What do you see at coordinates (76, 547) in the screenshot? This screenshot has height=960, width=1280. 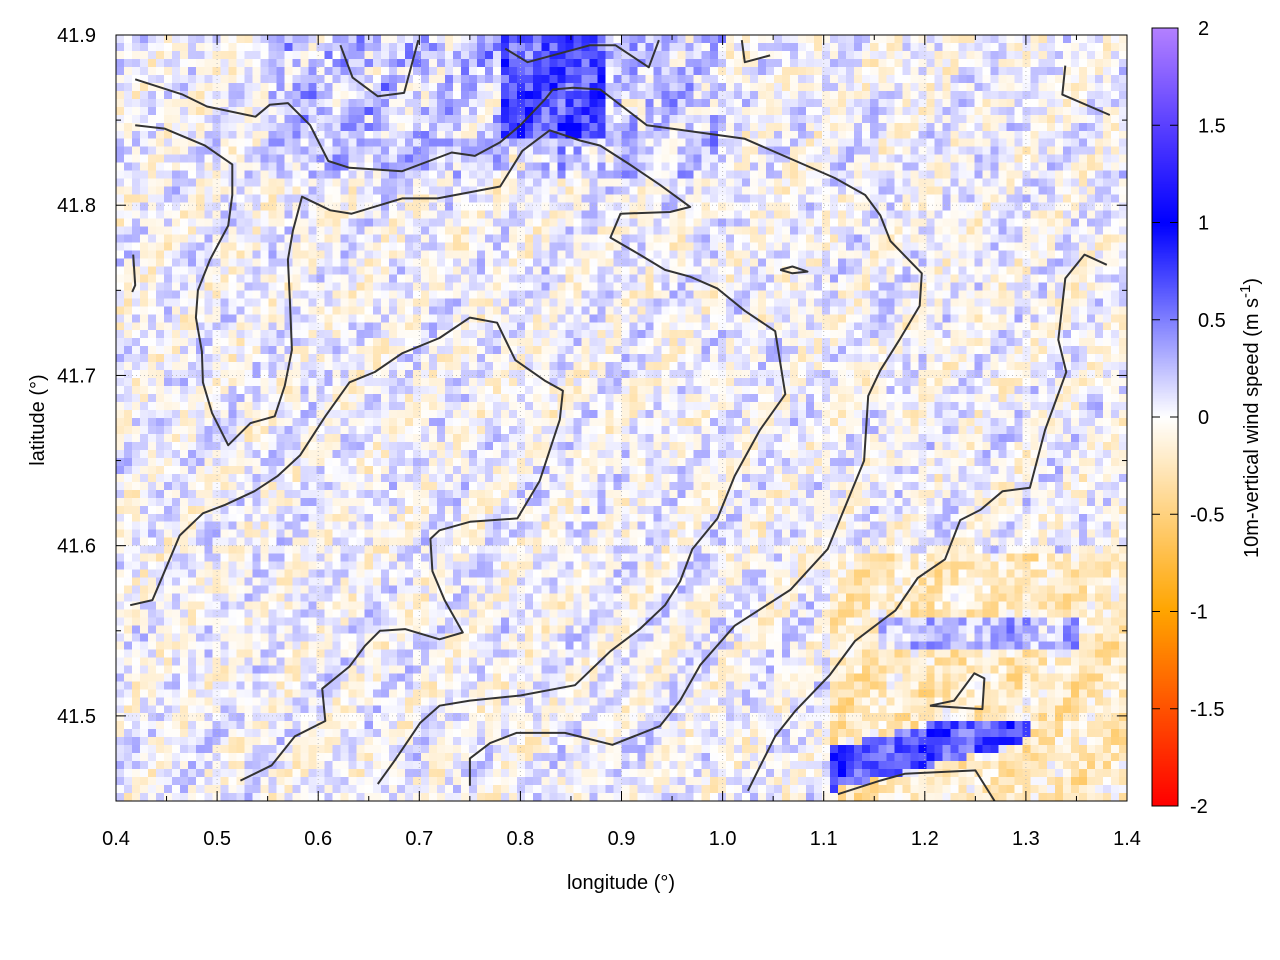 I see `y-tick-label: 41.6` at bounding box center [76, 547].